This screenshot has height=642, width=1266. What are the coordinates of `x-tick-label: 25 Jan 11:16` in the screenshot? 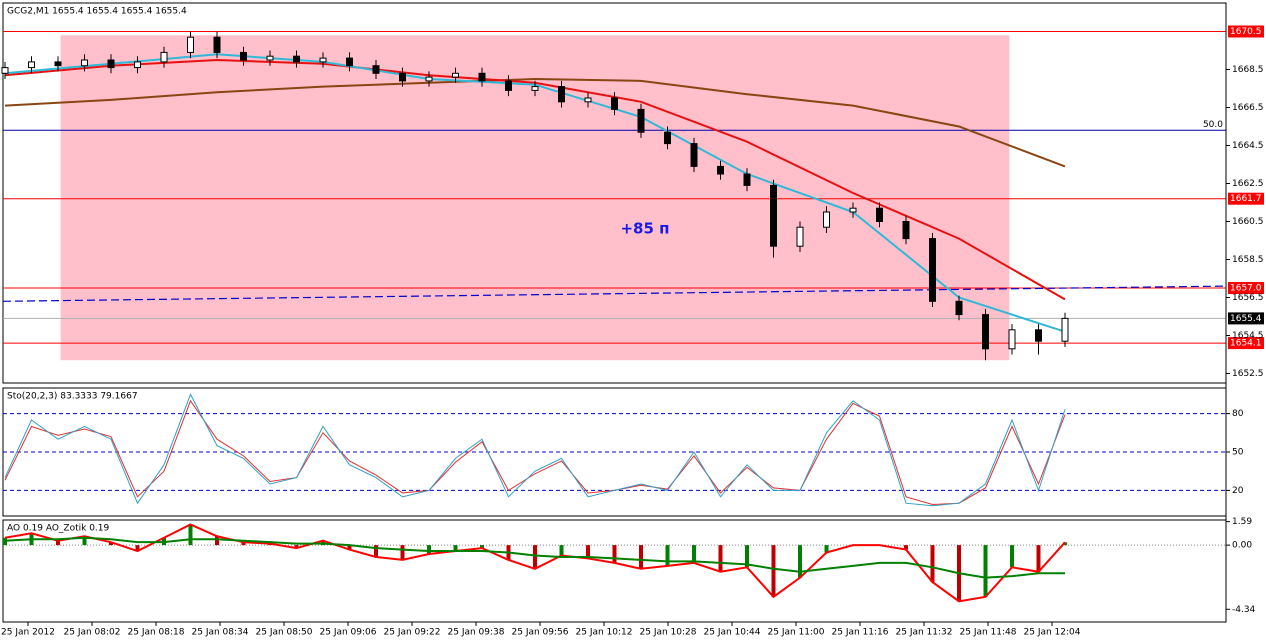 It's located at (860, 633).